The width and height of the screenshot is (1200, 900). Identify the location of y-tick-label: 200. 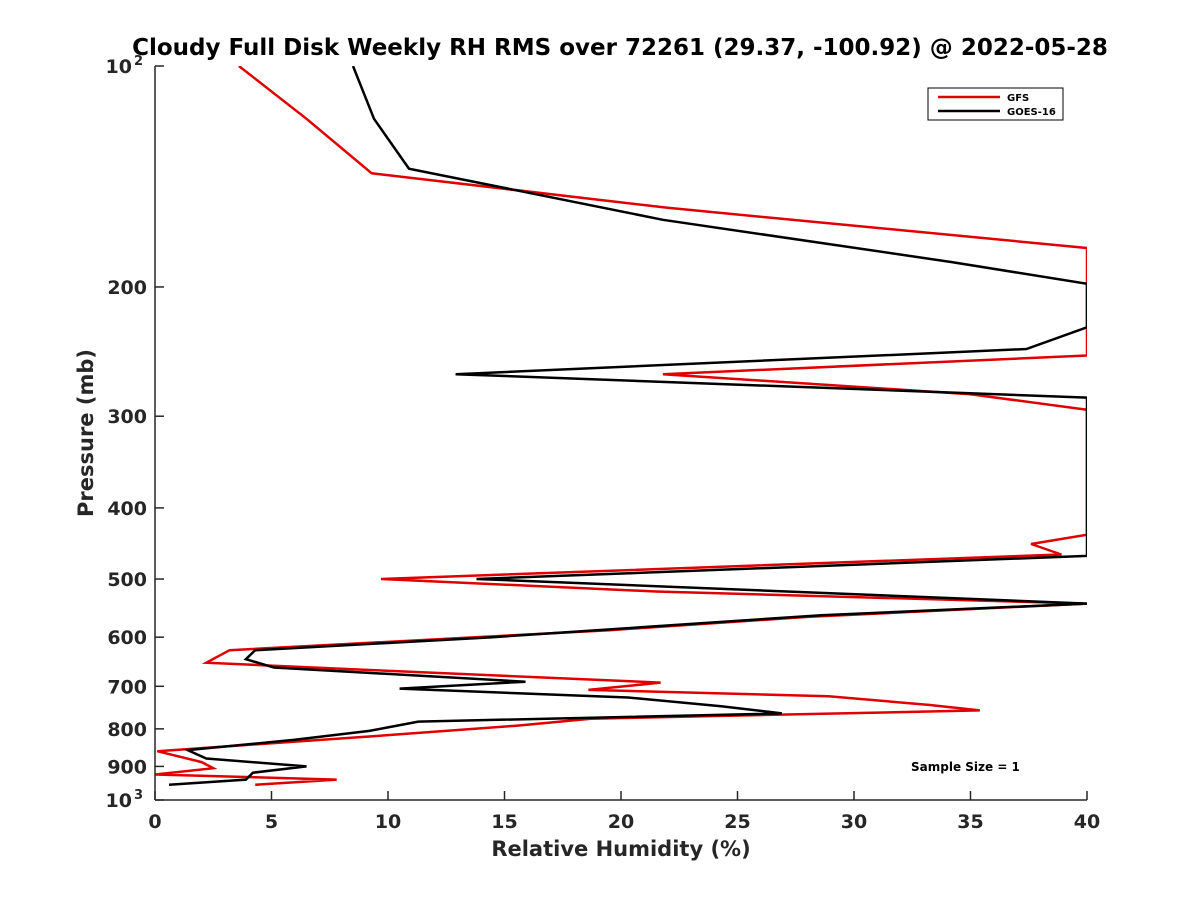
(127, 288).